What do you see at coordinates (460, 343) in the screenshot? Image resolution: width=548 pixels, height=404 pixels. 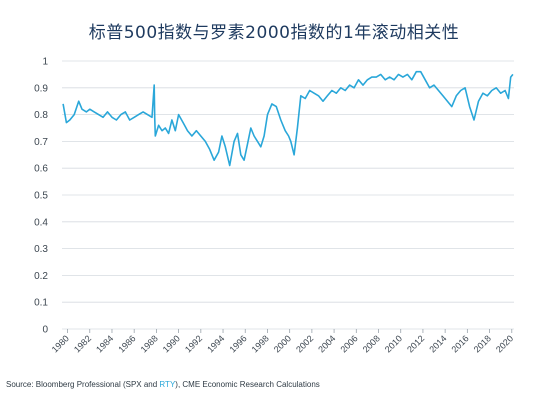 I see `x-tick-label: 2016` at bounding box center [460, 343].